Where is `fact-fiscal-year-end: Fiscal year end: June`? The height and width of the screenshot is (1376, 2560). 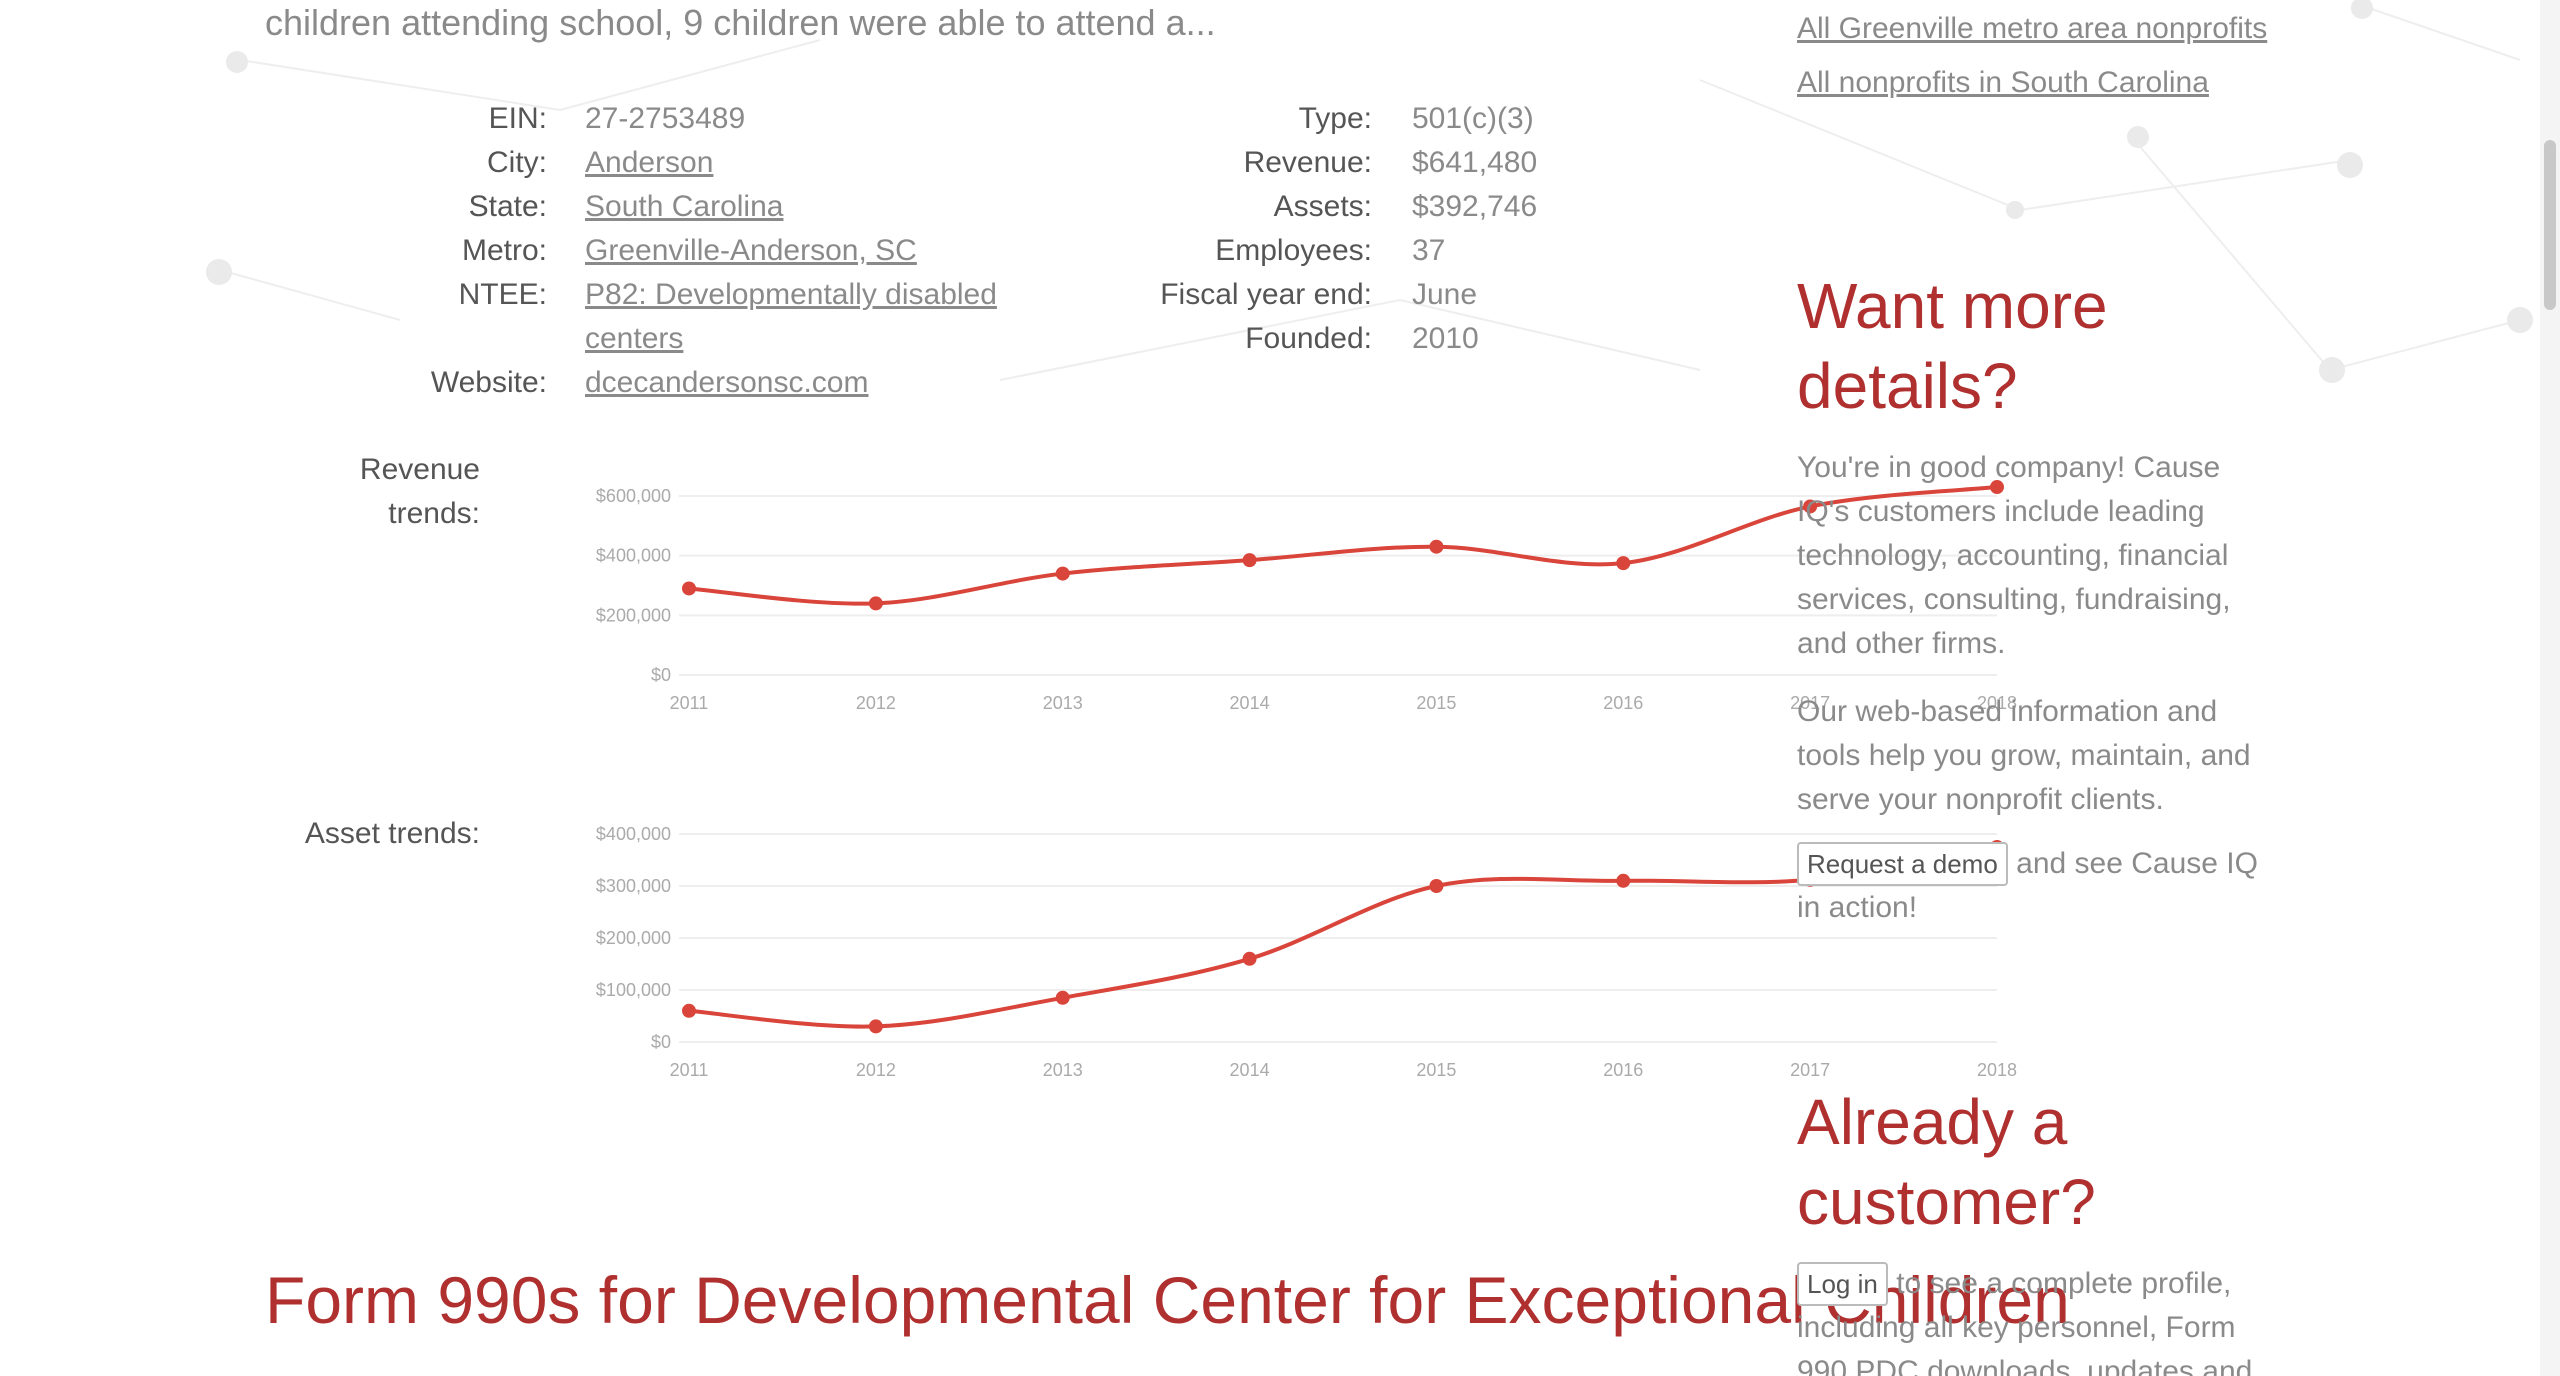
fact-fiscal-year-end: Fiscal year end: June is located at coordinates (871, 295).